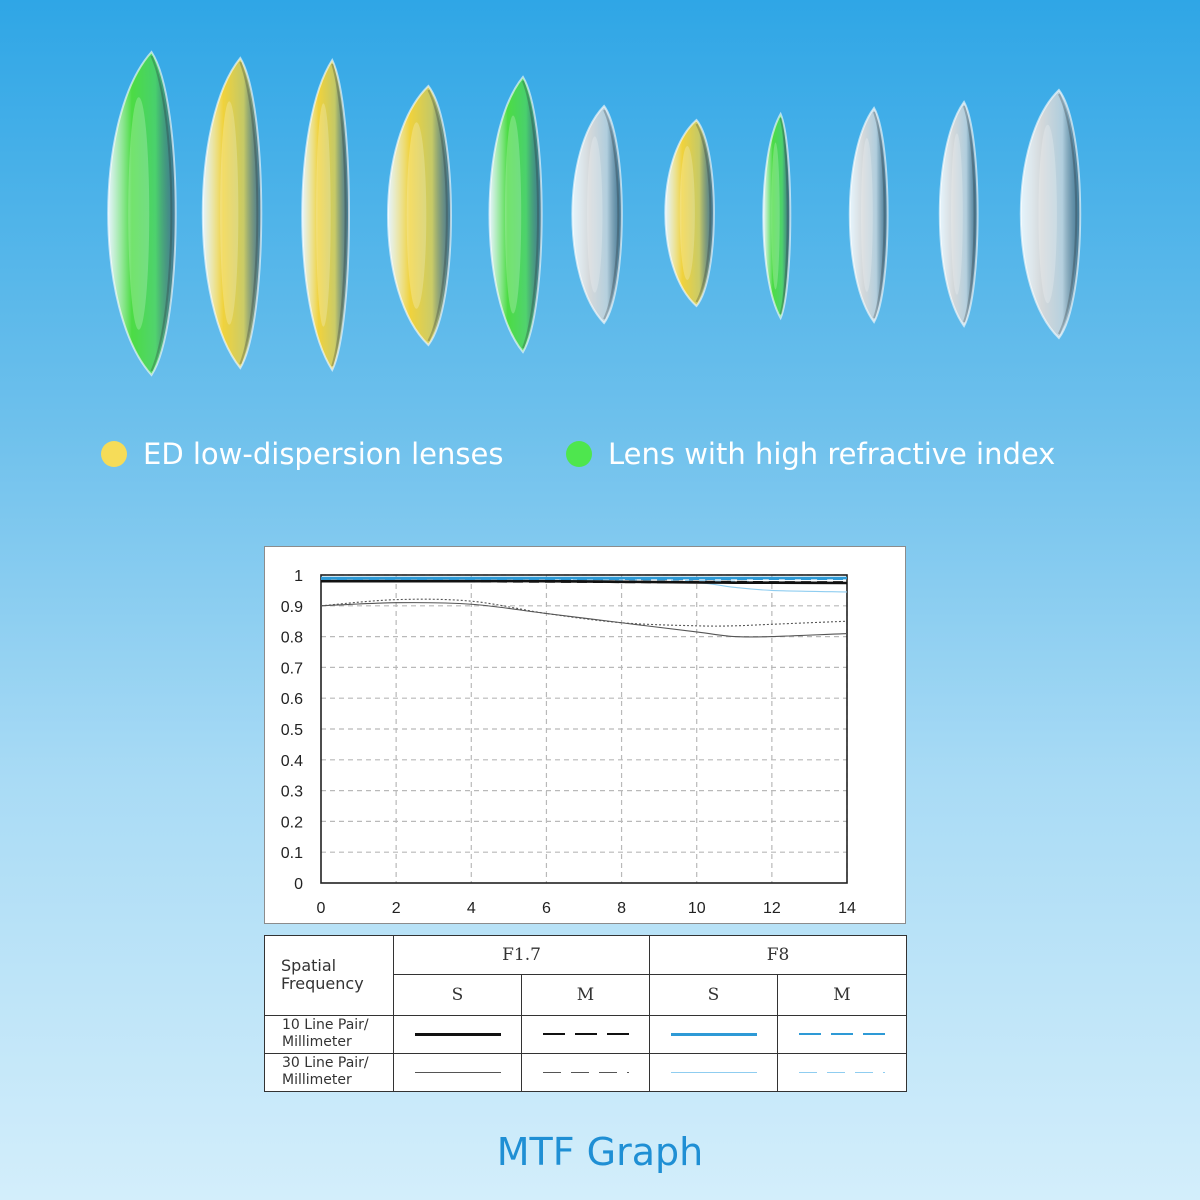 The image size is (1200, 1200). I want to click on y-tick-label: 0.3, so click(292, 792).